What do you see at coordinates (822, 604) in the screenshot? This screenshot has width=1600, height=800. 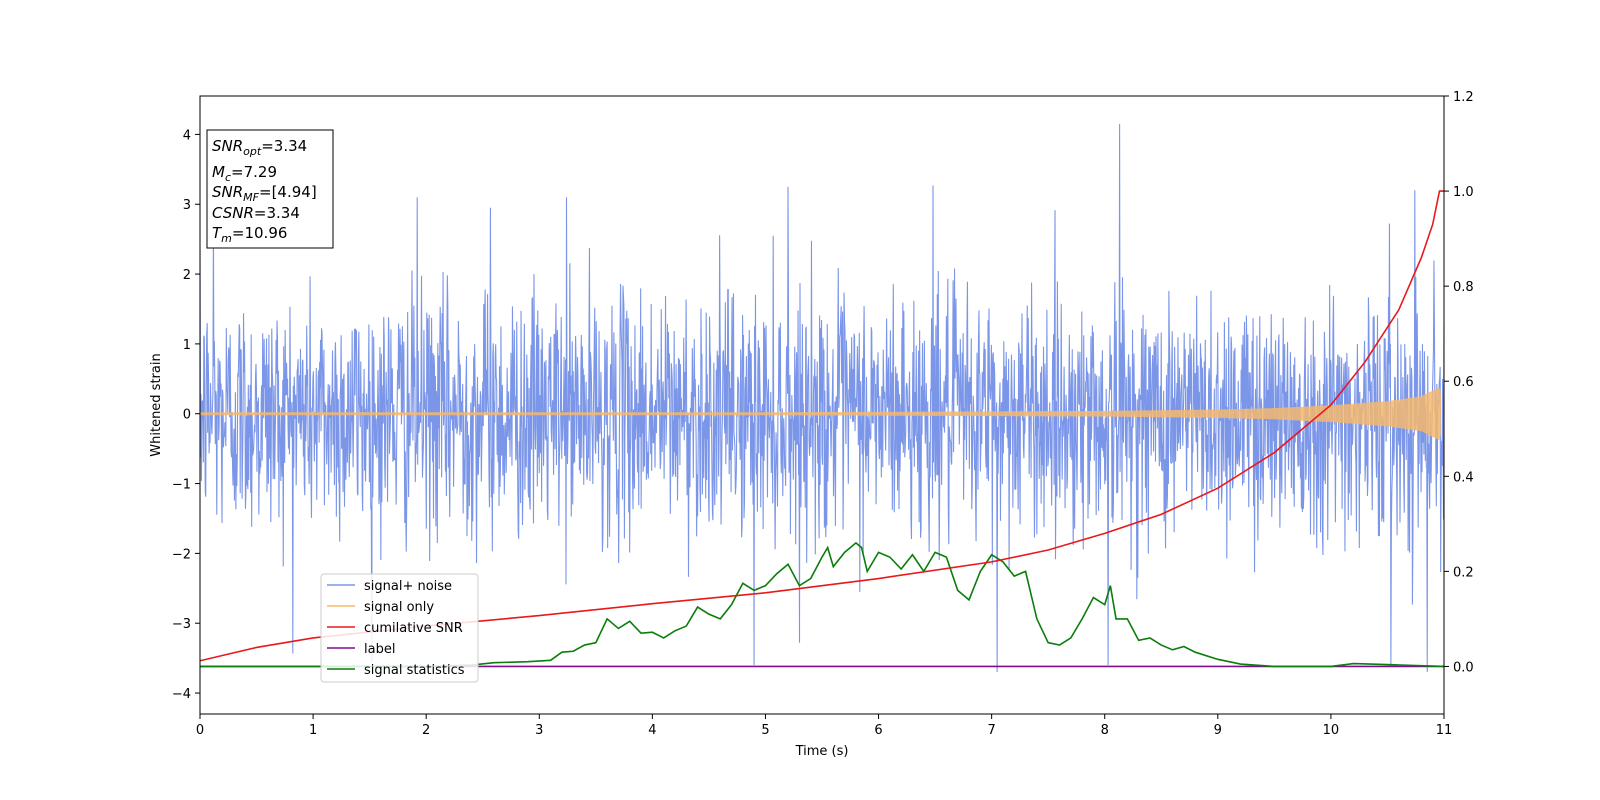 I see `series-signal-statistics-line` at bounding box center [822, 604].